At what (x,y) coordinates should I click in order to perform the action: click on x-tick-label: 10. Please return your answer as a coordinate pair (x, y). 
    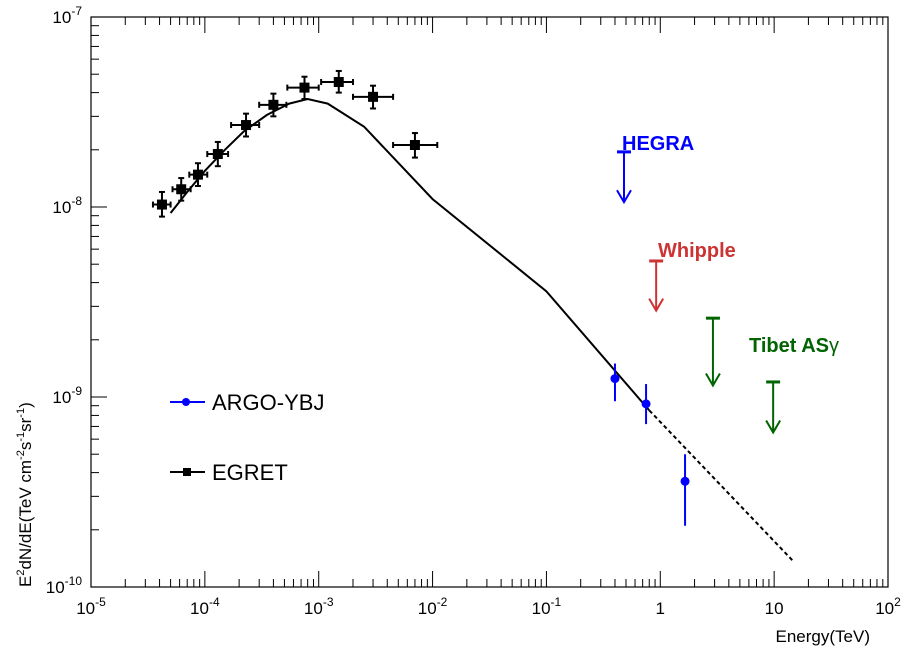
    Looking at the image, I should click on (774, 608).